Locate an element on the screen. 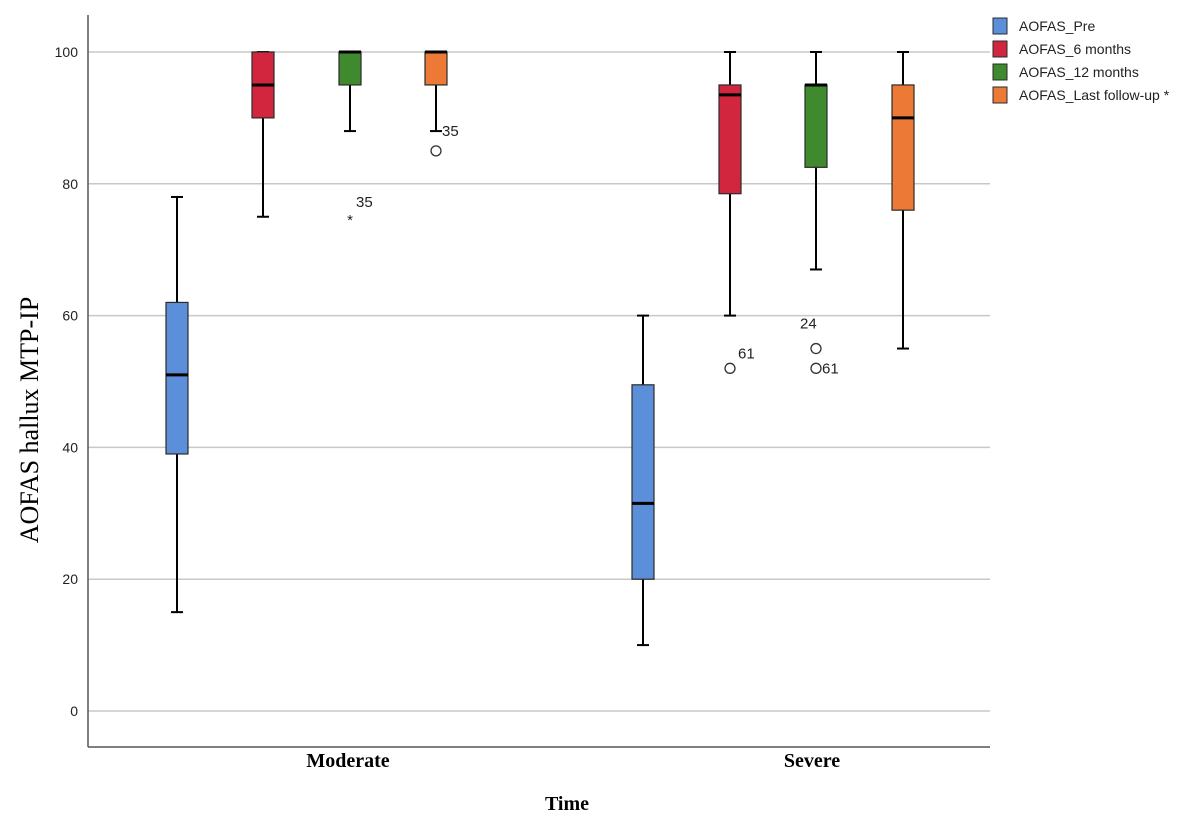  y-tick-label-20: 20 is located at coordinates (70, 579).